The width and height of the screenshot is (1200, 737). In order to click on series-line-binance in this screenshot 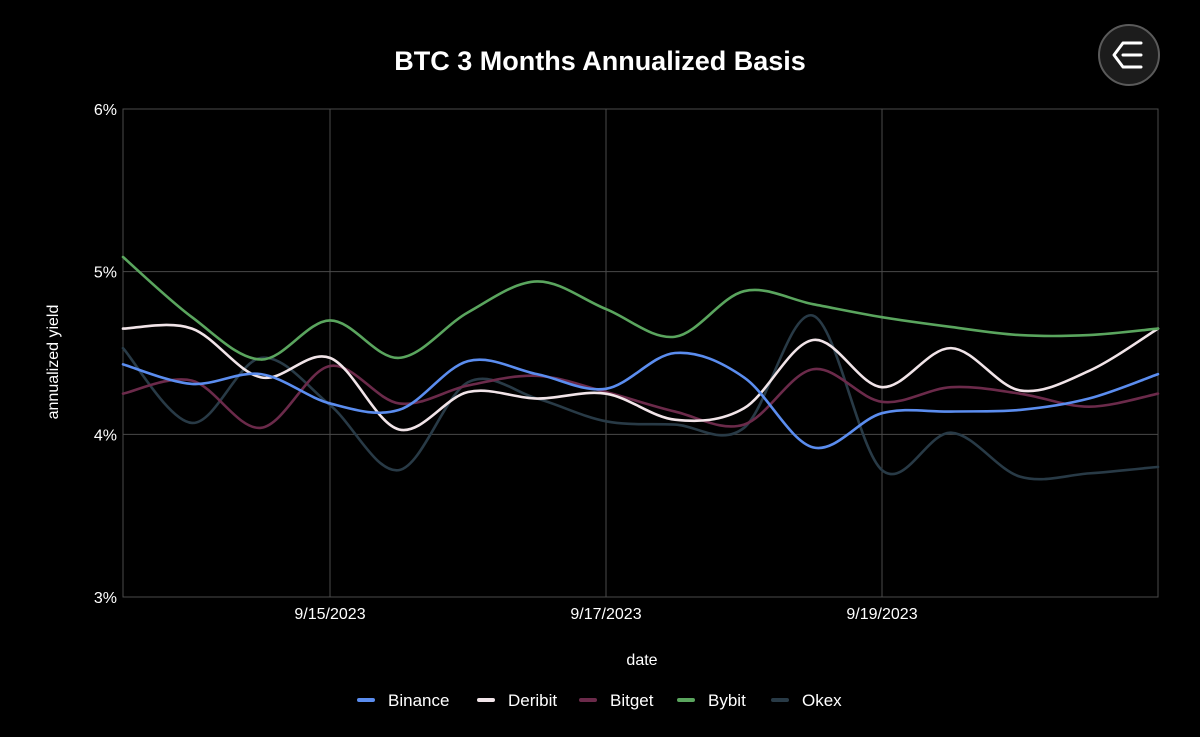, I will do `click(640, 400)`.